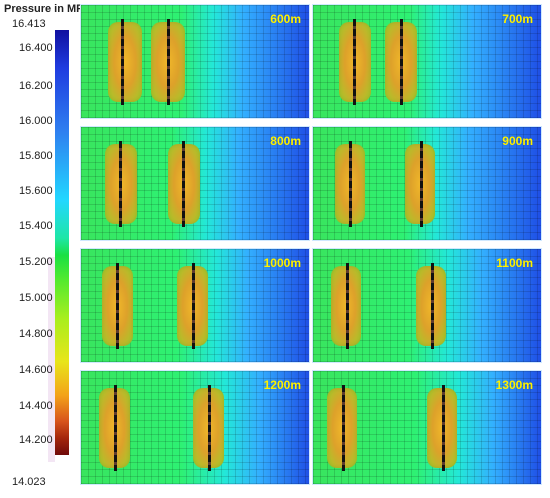 This screenshot has height=498, width=550. I want to click on colorbar-tick-label: 15.600, so click(36, 191).